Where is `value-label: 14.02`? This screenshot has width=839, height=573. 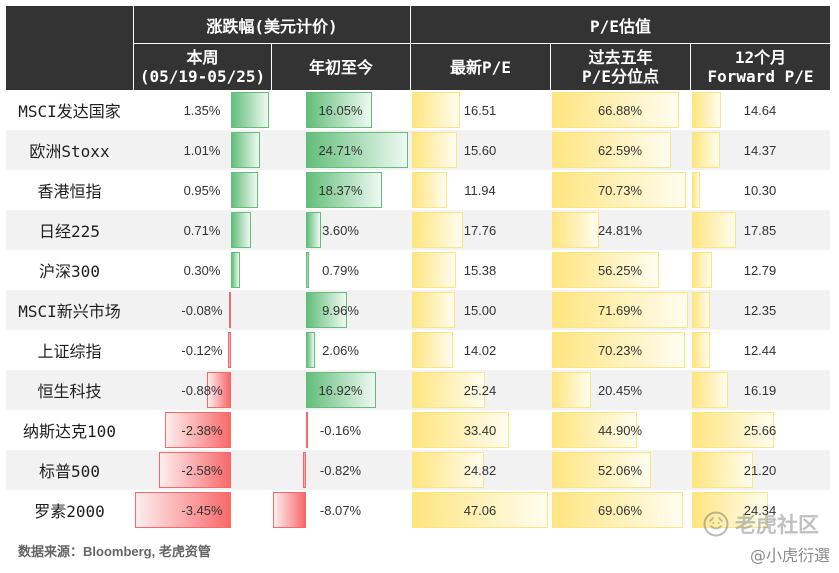
value-label: 14.02 is located at coordinates (480, 350).